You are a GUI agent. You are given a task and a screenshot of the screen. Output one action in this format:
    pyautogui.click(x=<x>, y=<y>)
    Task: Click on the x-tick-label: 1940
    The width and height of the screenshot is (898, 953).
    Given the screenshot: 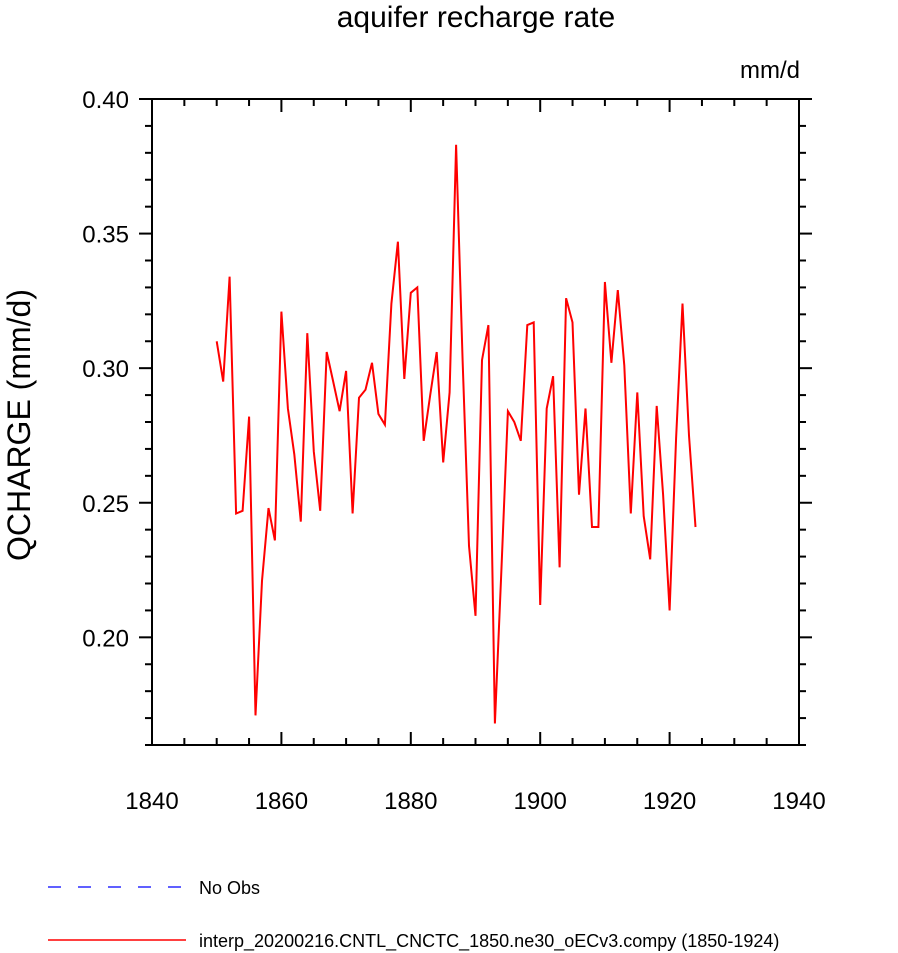 What is the action you would take?
    pyautogui.click(x=798, y=801)
    